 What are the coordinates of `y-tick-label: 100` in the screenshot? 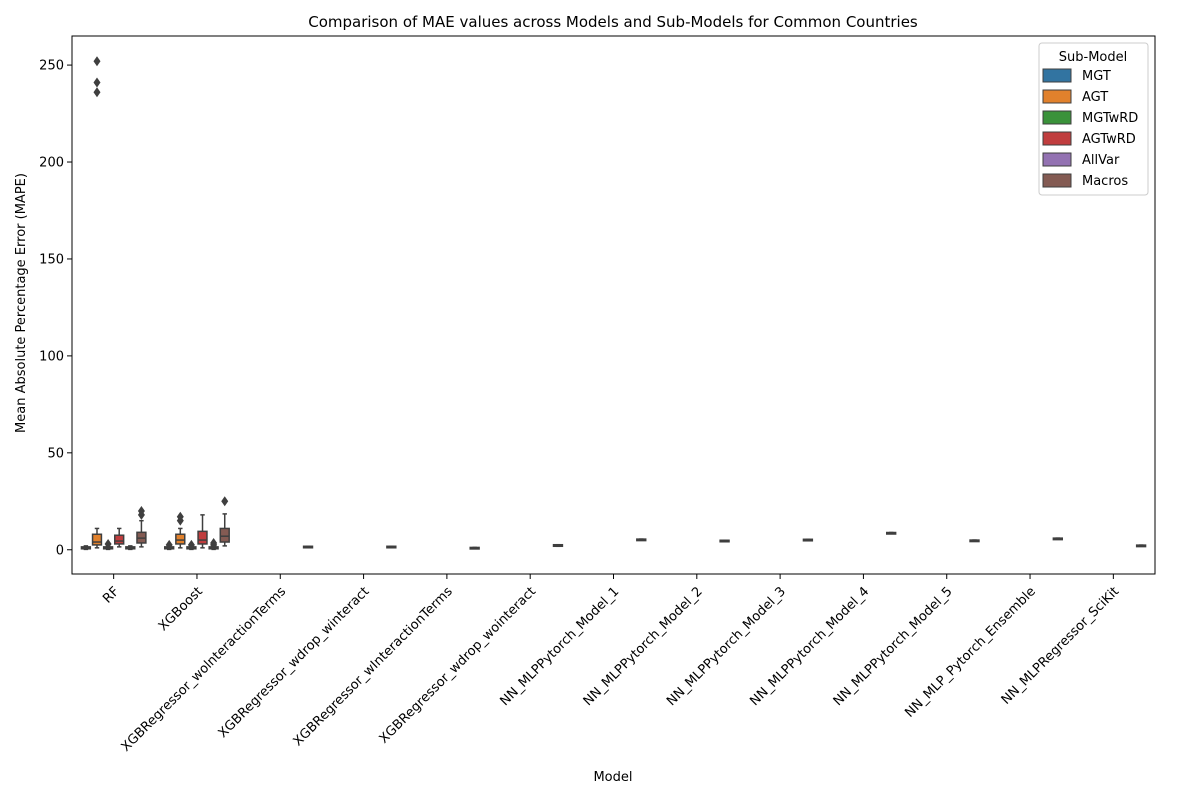 It's located at (51, 356).